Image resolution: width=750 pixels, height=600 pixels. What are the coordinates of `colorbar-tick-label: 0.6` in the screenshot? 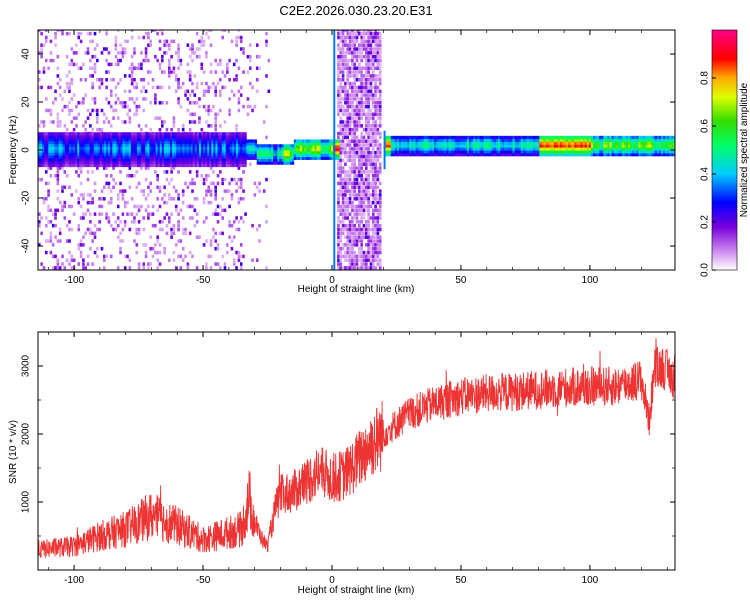 It's located at (705, 126).